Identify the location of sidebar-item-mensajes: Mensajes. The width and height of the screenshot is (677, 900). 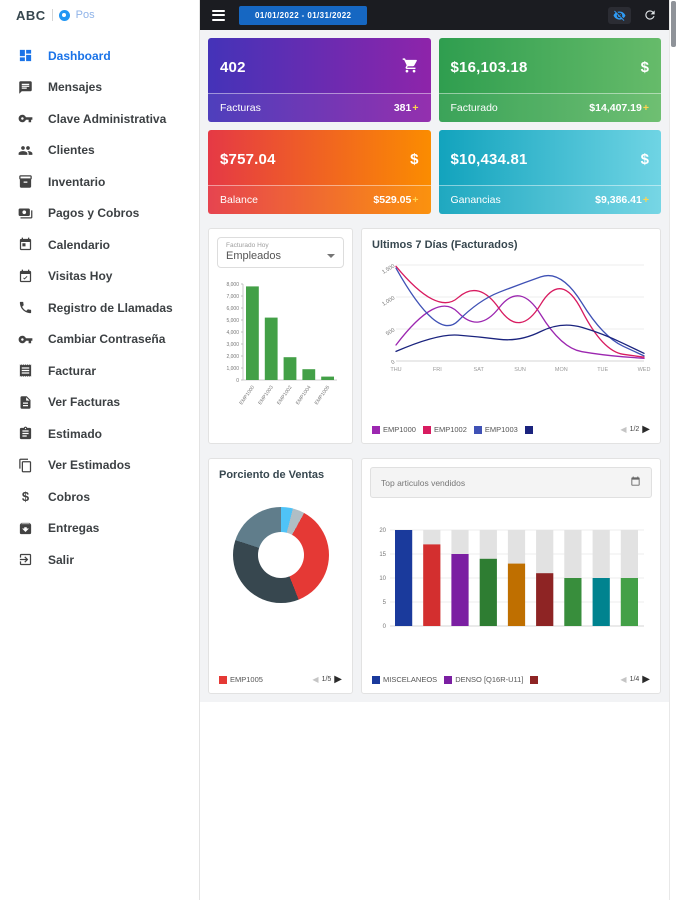
(99, 88).